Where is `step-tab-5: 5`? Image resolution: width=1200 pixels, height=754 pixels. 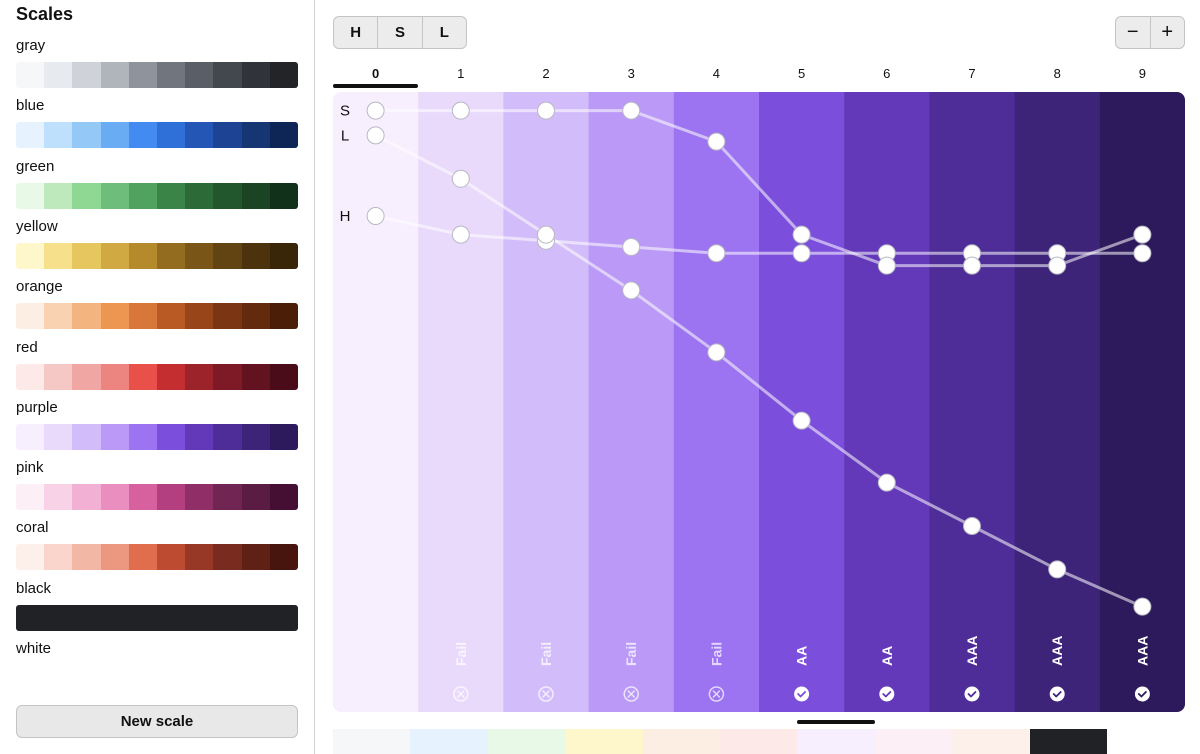
step-tab-5: 5 is located at coordinates (801, 73).